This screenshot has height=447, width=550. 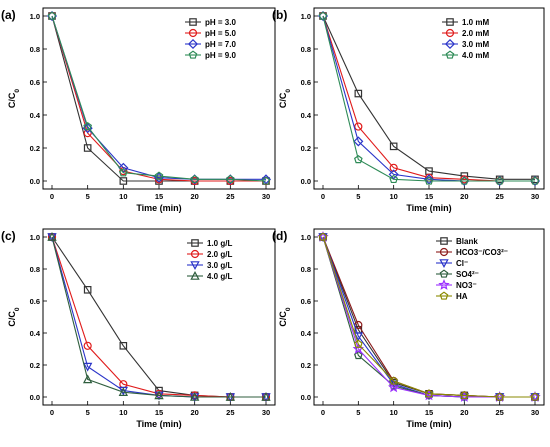 I want to click on legend-label: HA, so click(x=462, y=296).